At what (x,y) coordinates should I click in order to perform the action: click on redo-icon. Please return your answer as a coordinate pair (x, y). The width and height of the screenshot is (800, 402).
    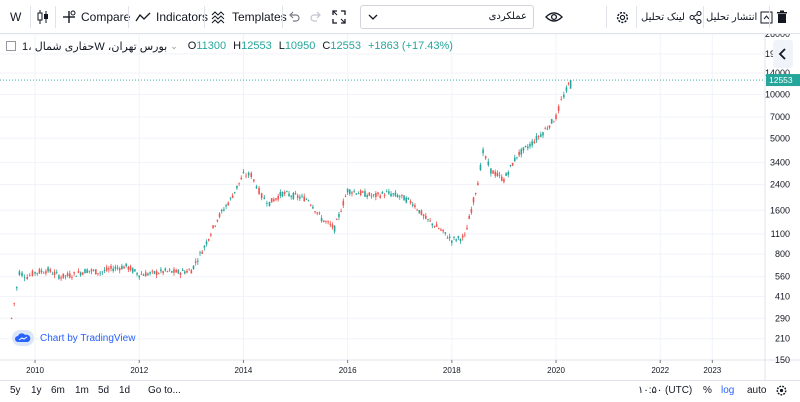
    Looking at the image, I should click on (316, 17).